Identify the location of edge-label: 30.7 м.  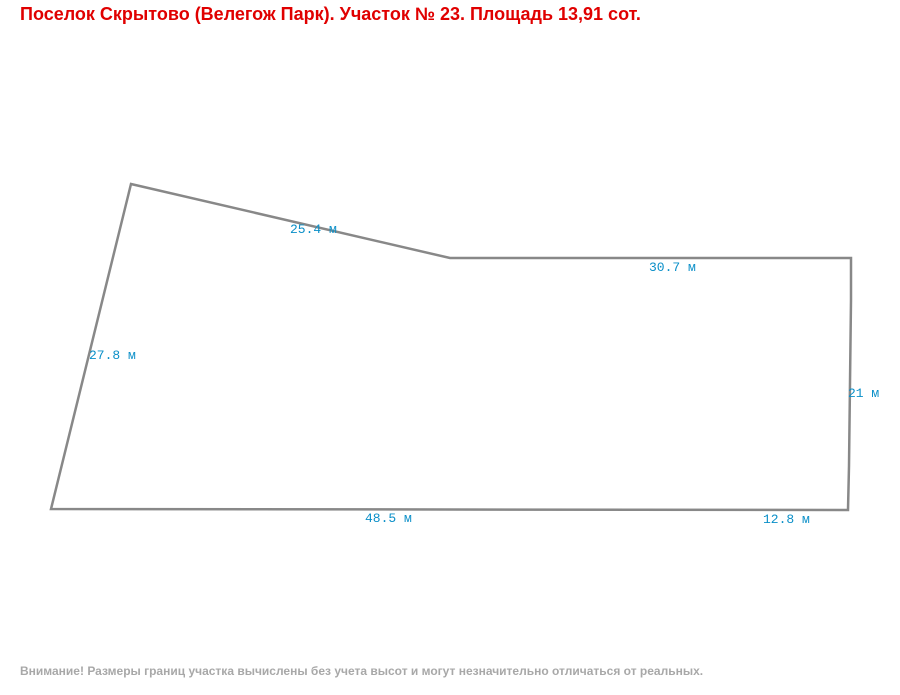
(672, 267).